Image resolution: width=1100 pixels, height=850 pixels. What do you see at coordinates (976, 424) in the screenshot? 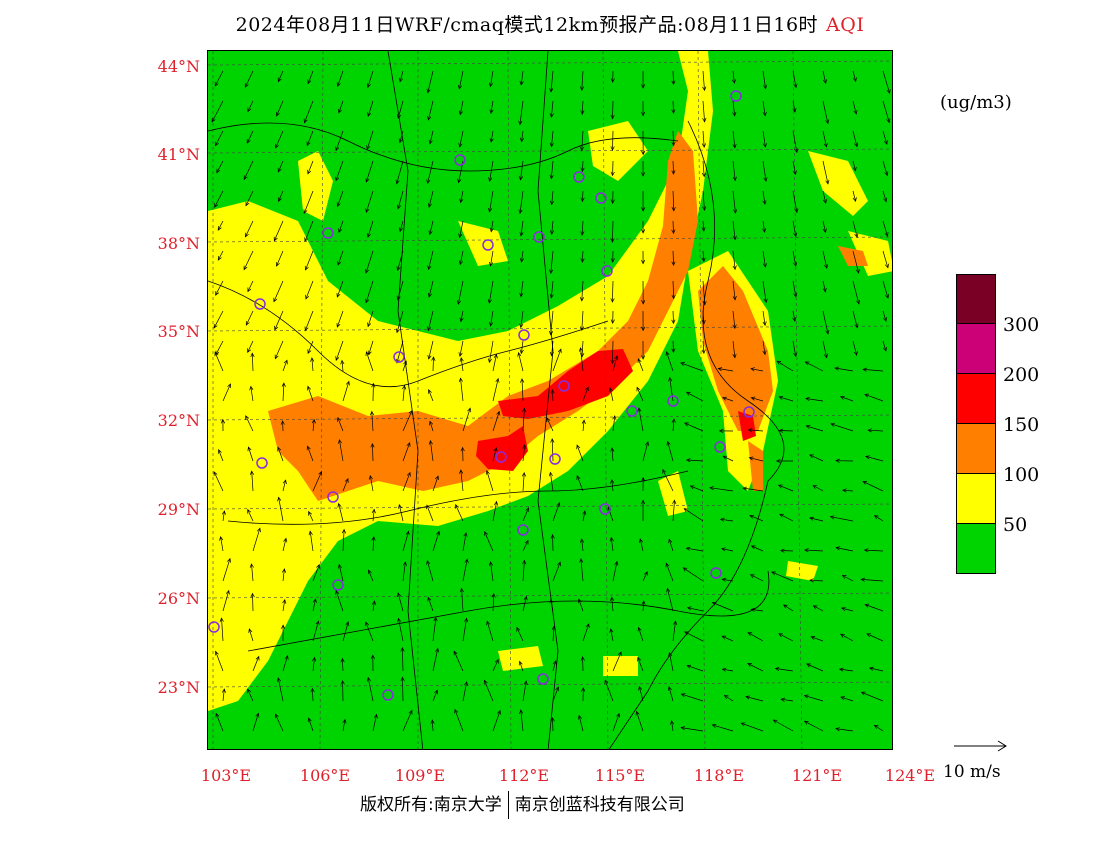
I see `aqi-colorbar` at bounding box center [976, 424].